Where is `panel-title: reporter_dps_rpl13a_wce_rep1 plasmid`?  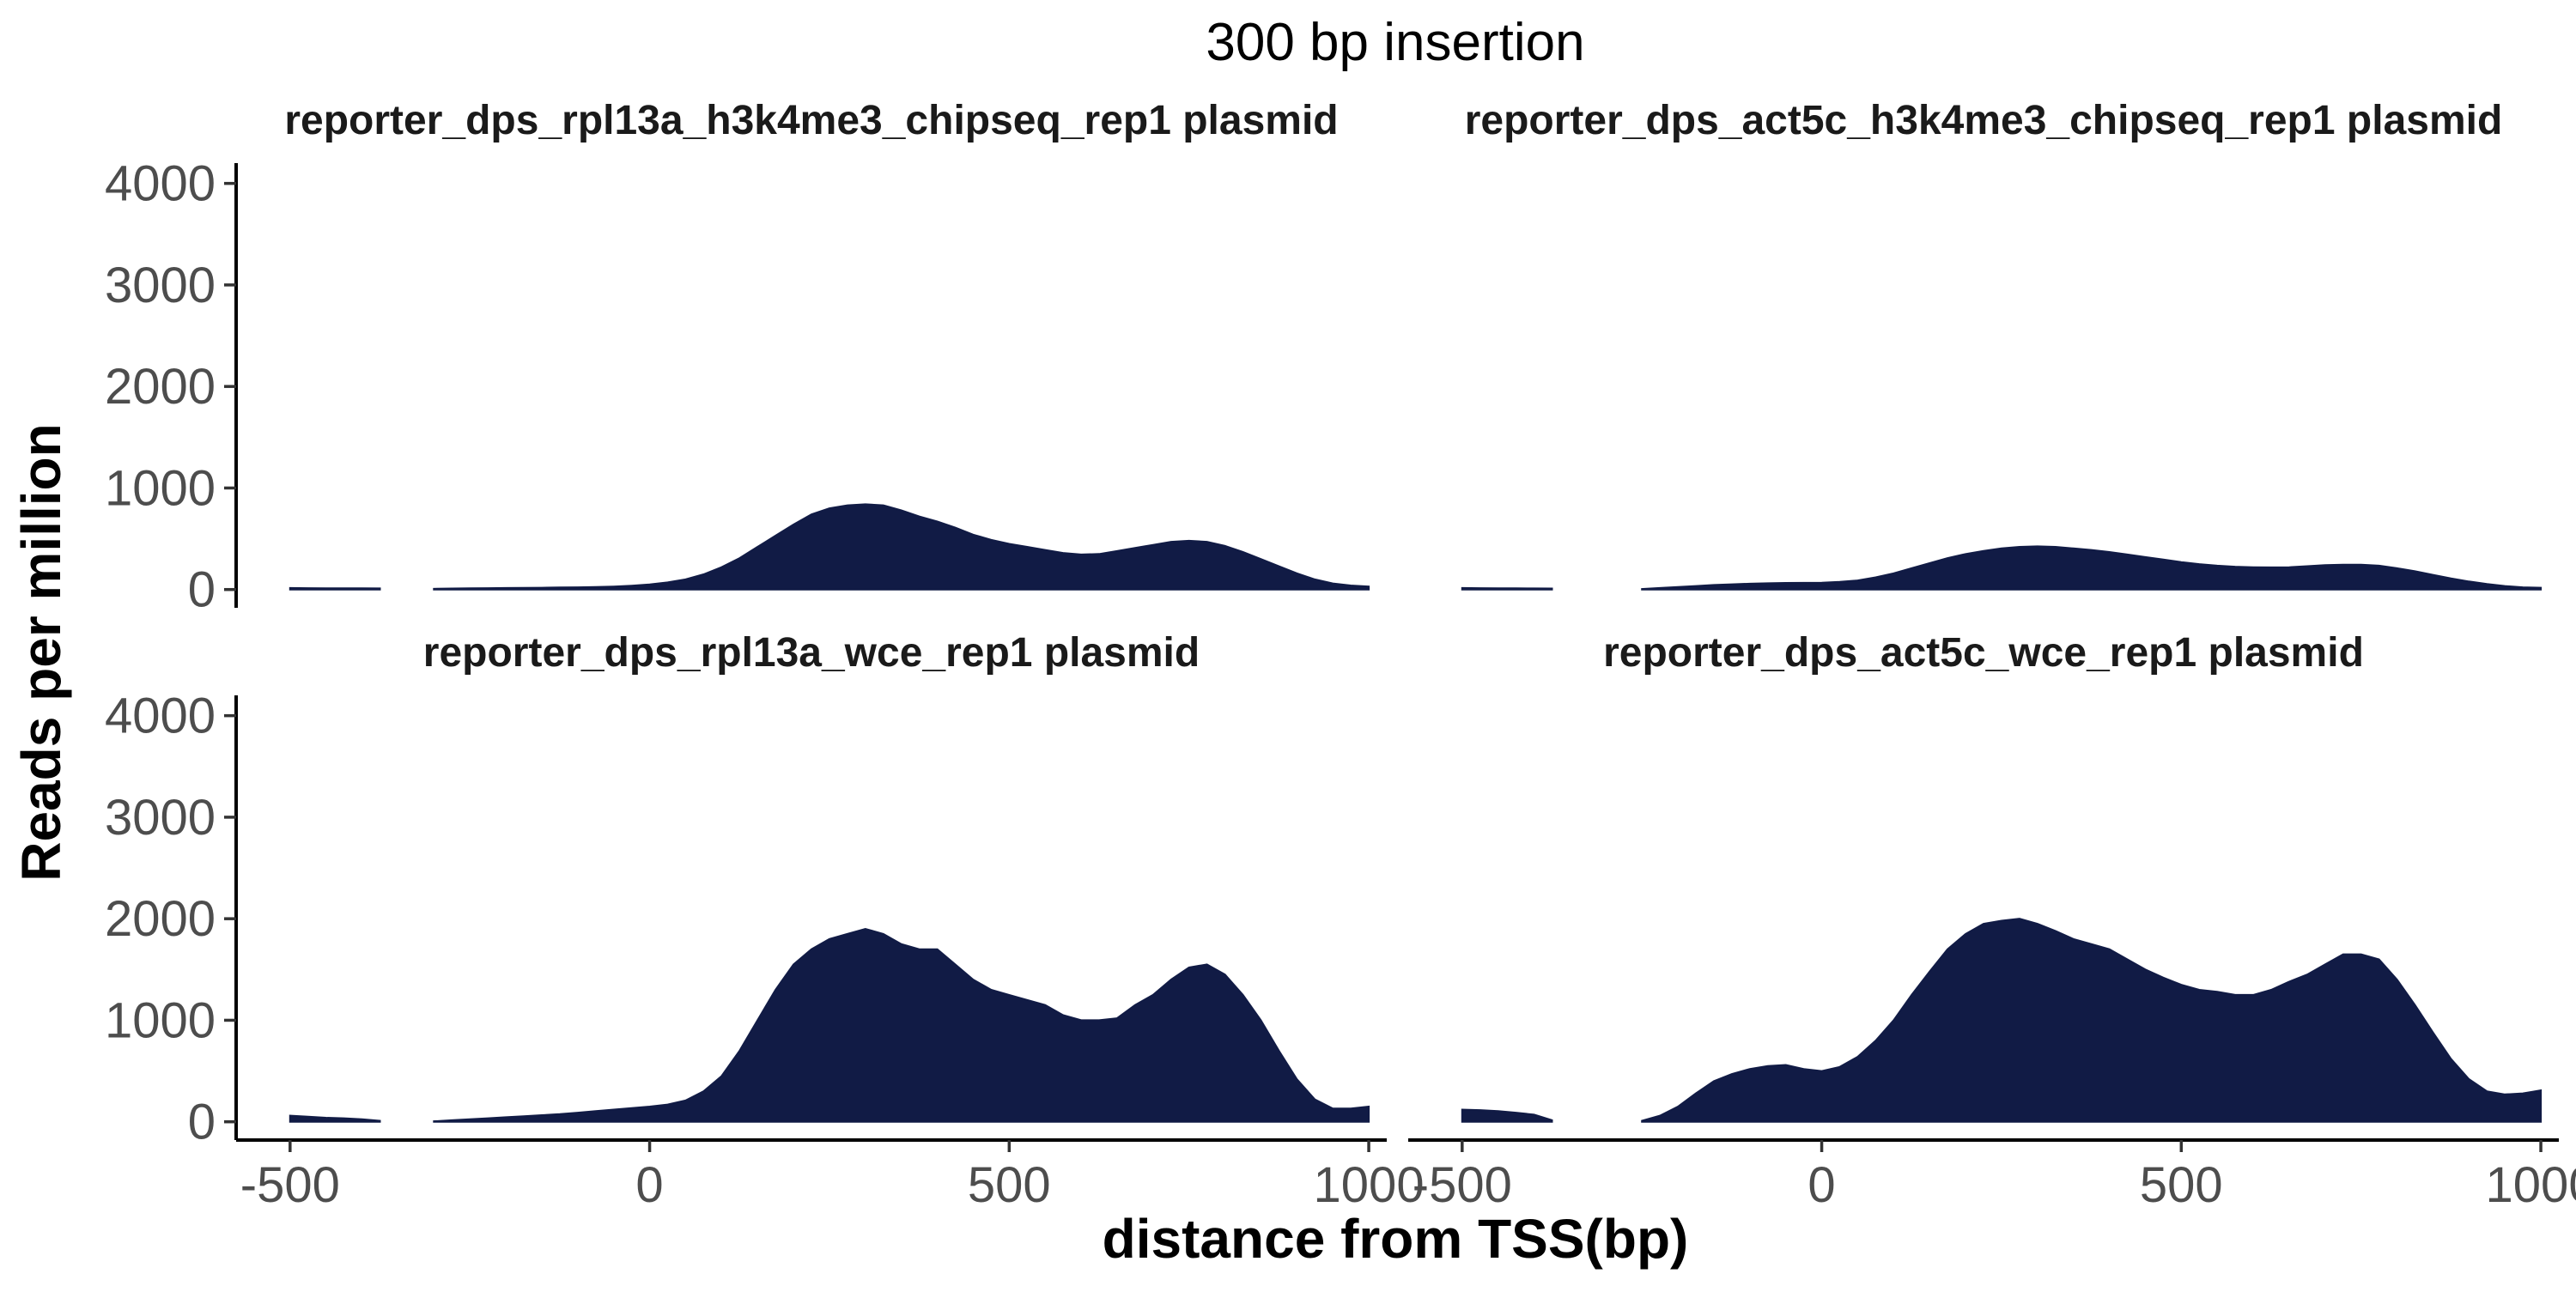
panel-title: reporter_dps_rpl13a_wce_rep1 plasmid is located at coordinates (812, 653).